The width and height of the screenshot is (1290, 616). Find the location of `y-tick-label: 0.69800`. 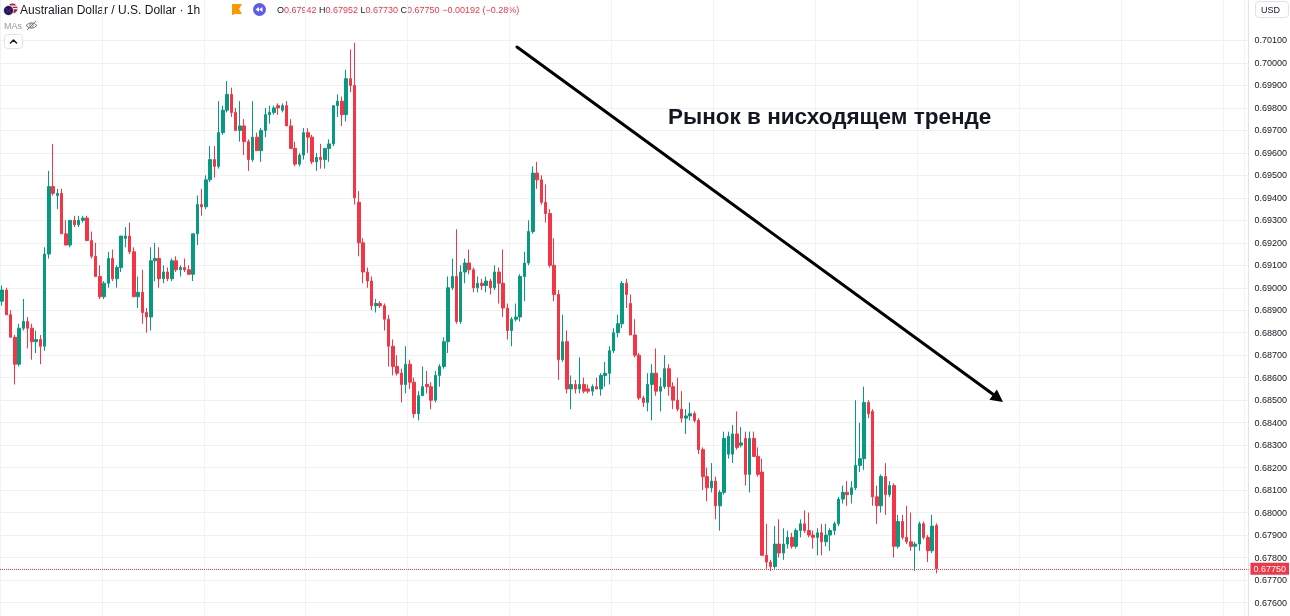

y-tick-label: 0.69800 is located at coordinates (1271, 107).